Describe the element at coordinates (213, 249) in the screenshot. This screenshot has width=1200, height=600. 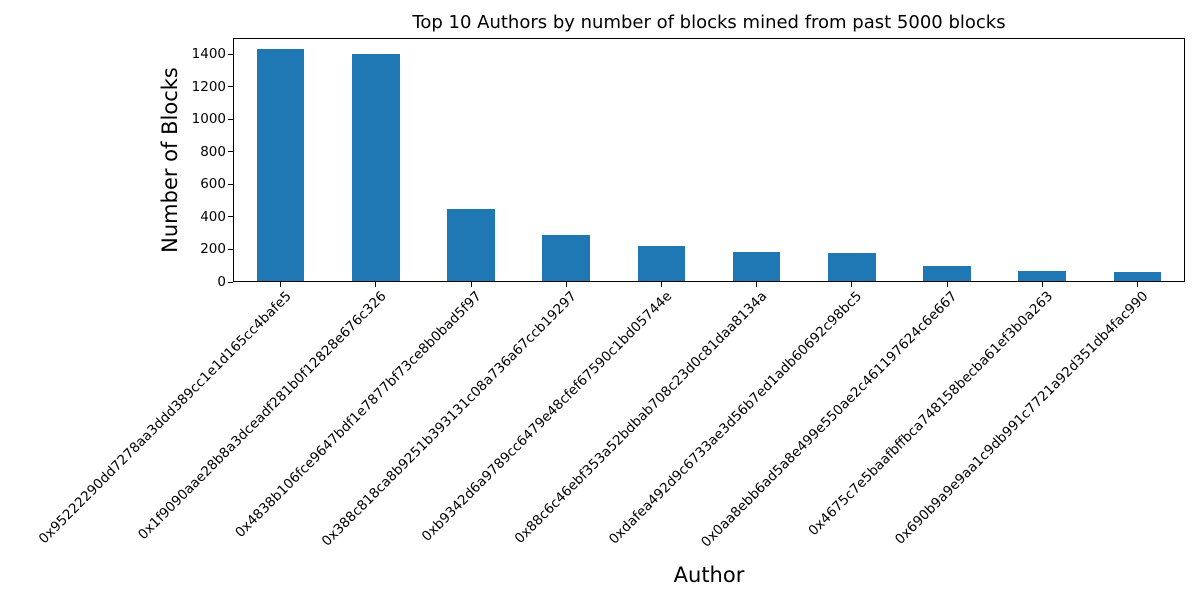
I see `y-tick-label: 200` at that location.